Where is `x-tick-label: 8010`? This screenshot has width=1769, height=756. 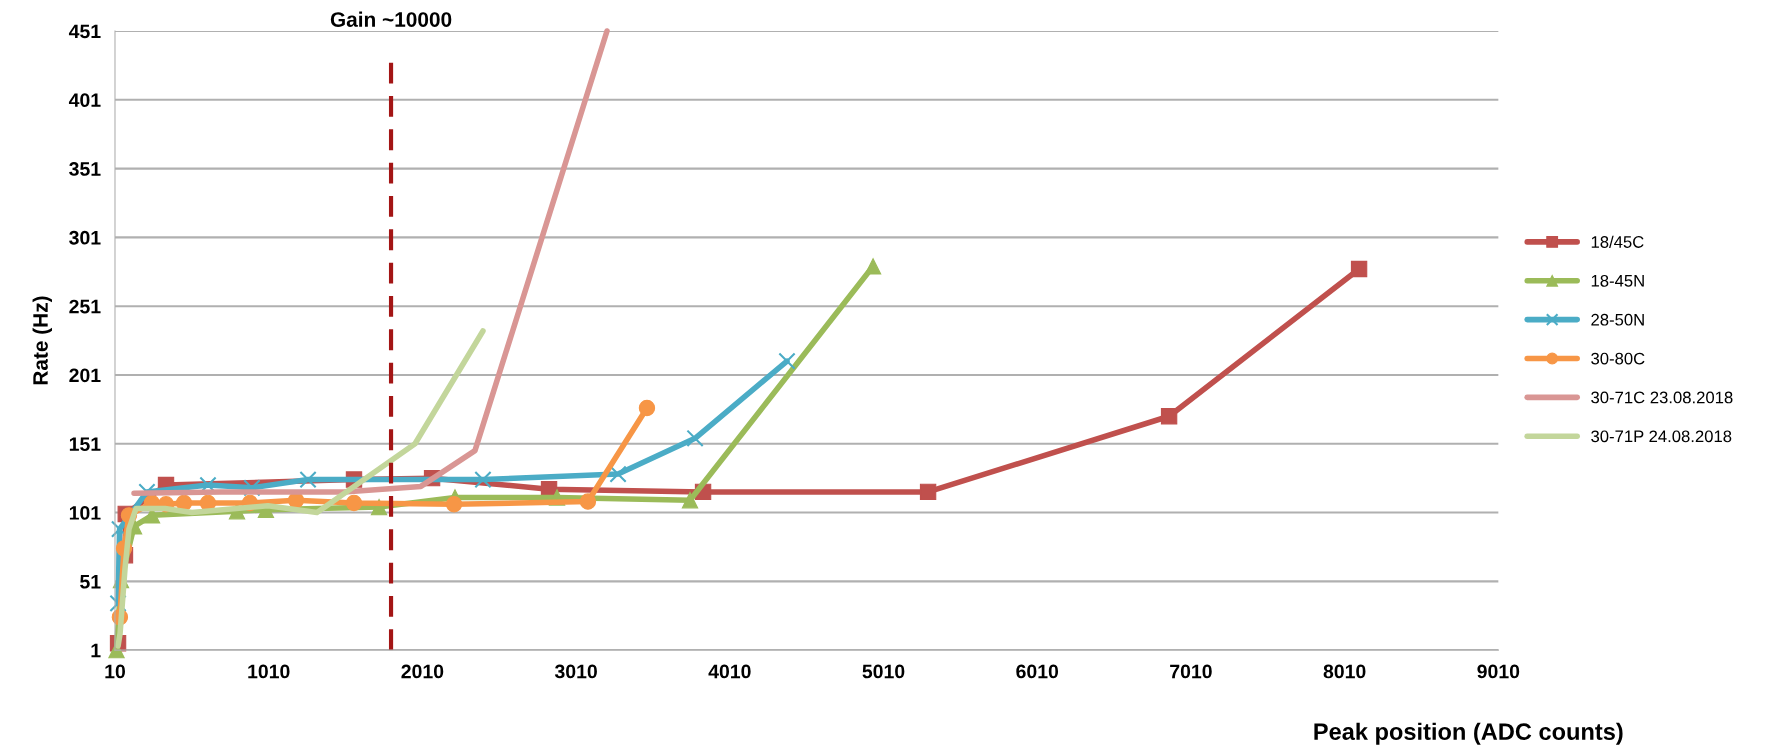 x-tick-label: 8010 is located at coordinates (1344, 671).